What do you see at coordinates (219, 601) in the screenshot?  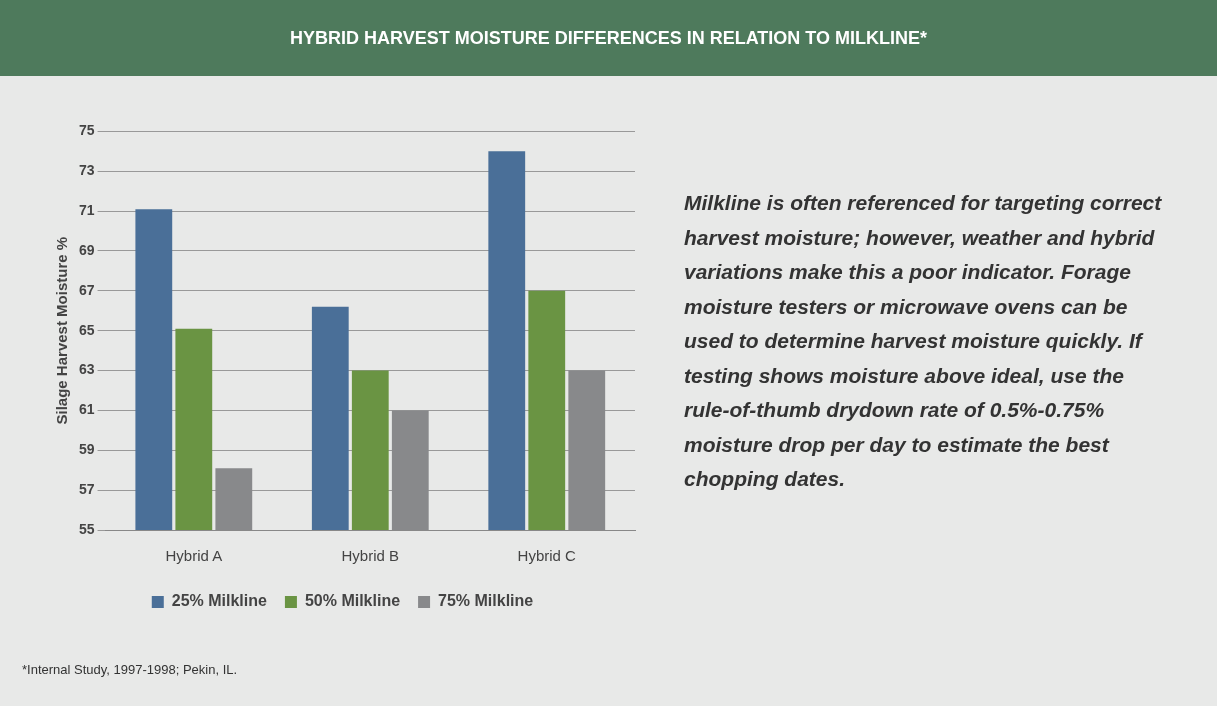 I see `legend-label: 25% Milkline` at bounding box center [219, 601].